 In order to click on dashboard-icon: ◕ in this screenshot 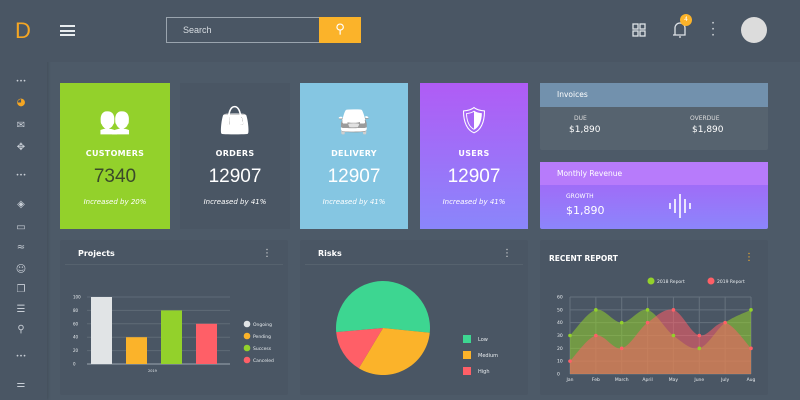, I will do `click(21, 102)`.